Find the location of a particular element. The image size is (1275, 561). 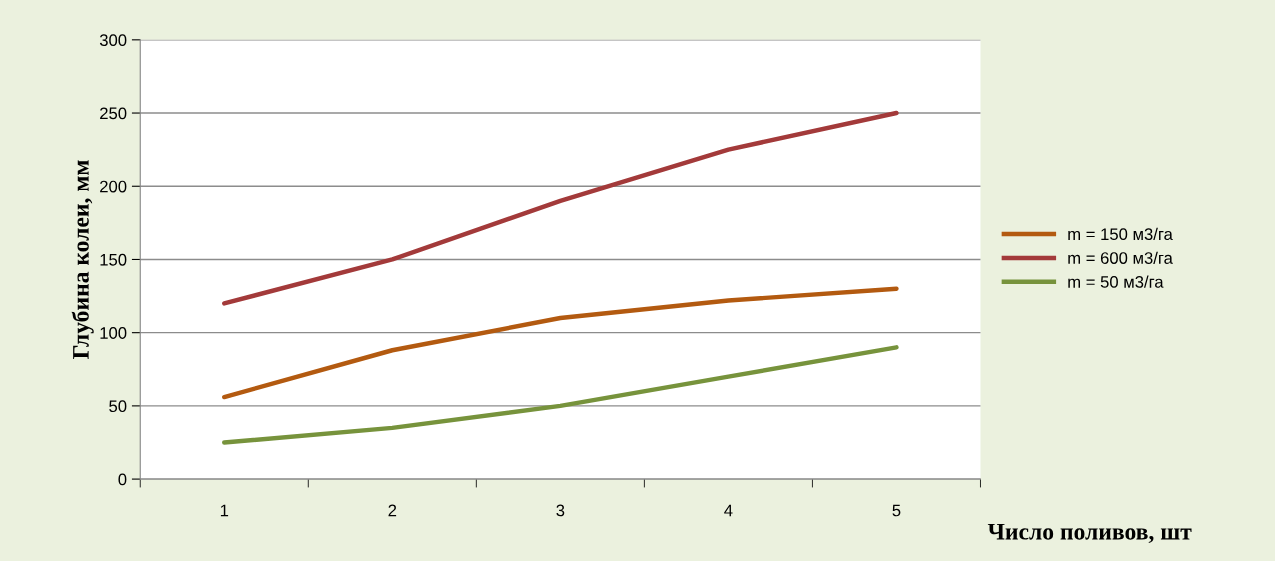

x-tick-label: 5 is located at coordinates (896, 510).